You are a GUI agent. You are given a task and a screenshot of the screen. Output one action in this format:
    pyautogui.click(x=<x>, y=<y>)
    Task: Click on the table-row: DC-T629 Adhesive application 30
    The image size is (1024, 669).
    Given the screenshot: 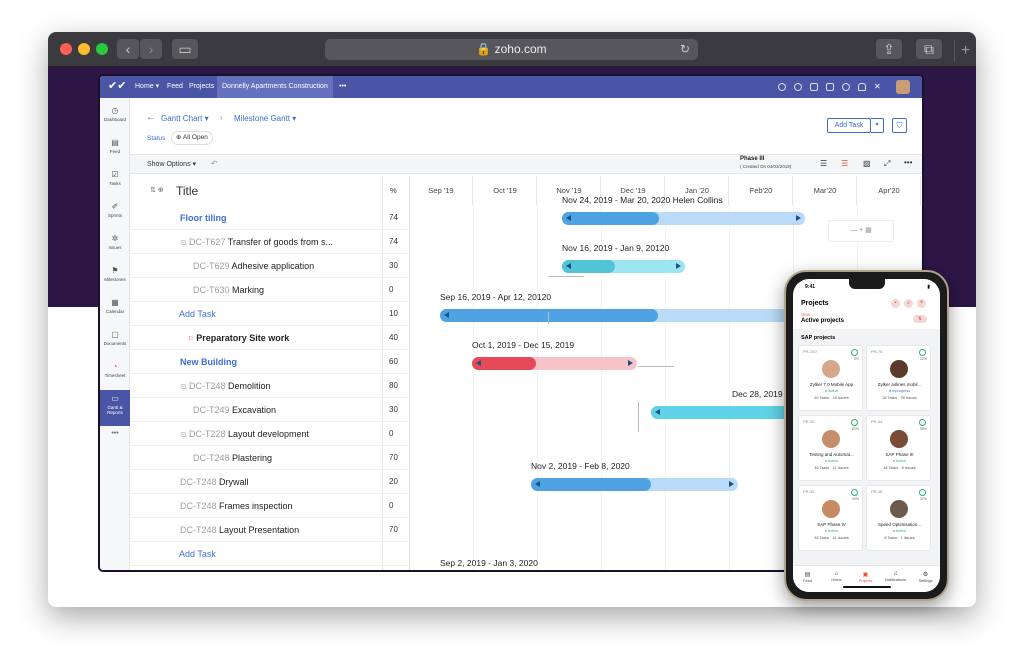 What is the action you would take?
    pyautogui.click(x=270, y=266)
    